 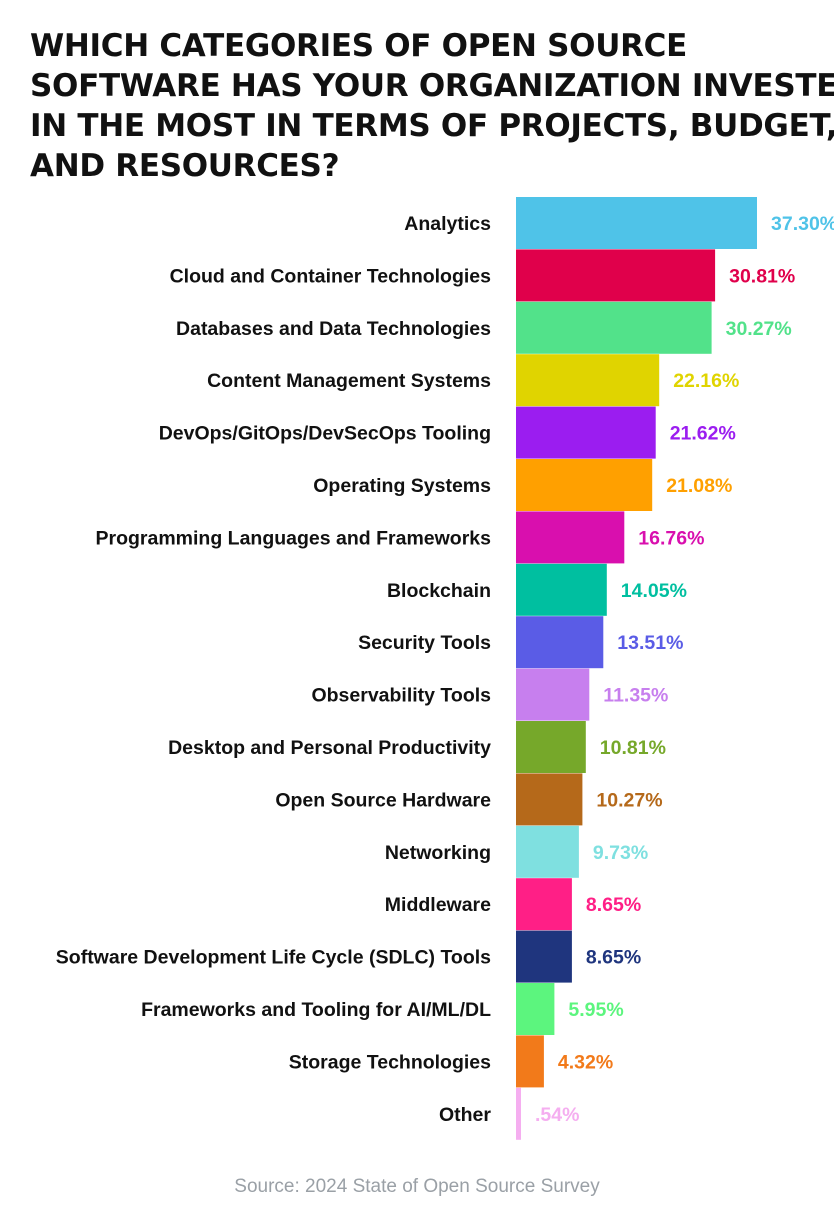 What do you see at coordinates (349, 381) in the screenshot?
I see `category-label-content-management-systems: Content Management Systems` at bounding box center [349, 381].